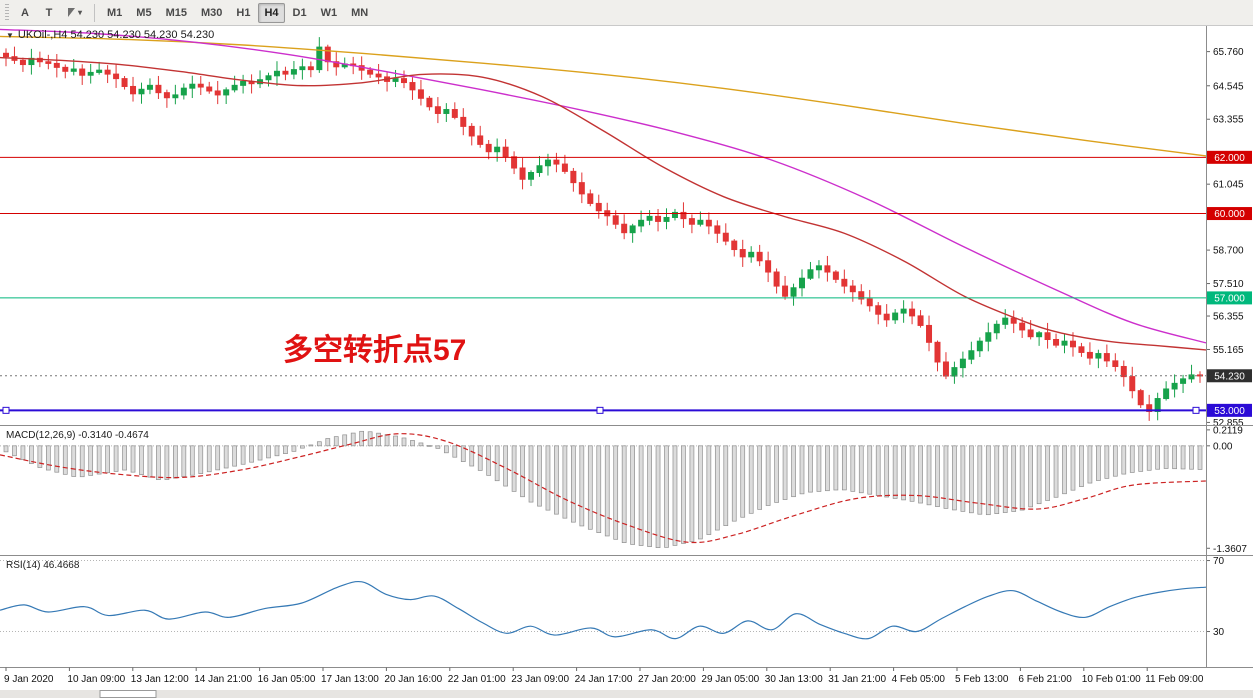 This screenshot has width=1253, height=698. I want to click on svg-text: 11 Feb 09:00, so click(1174, 679).